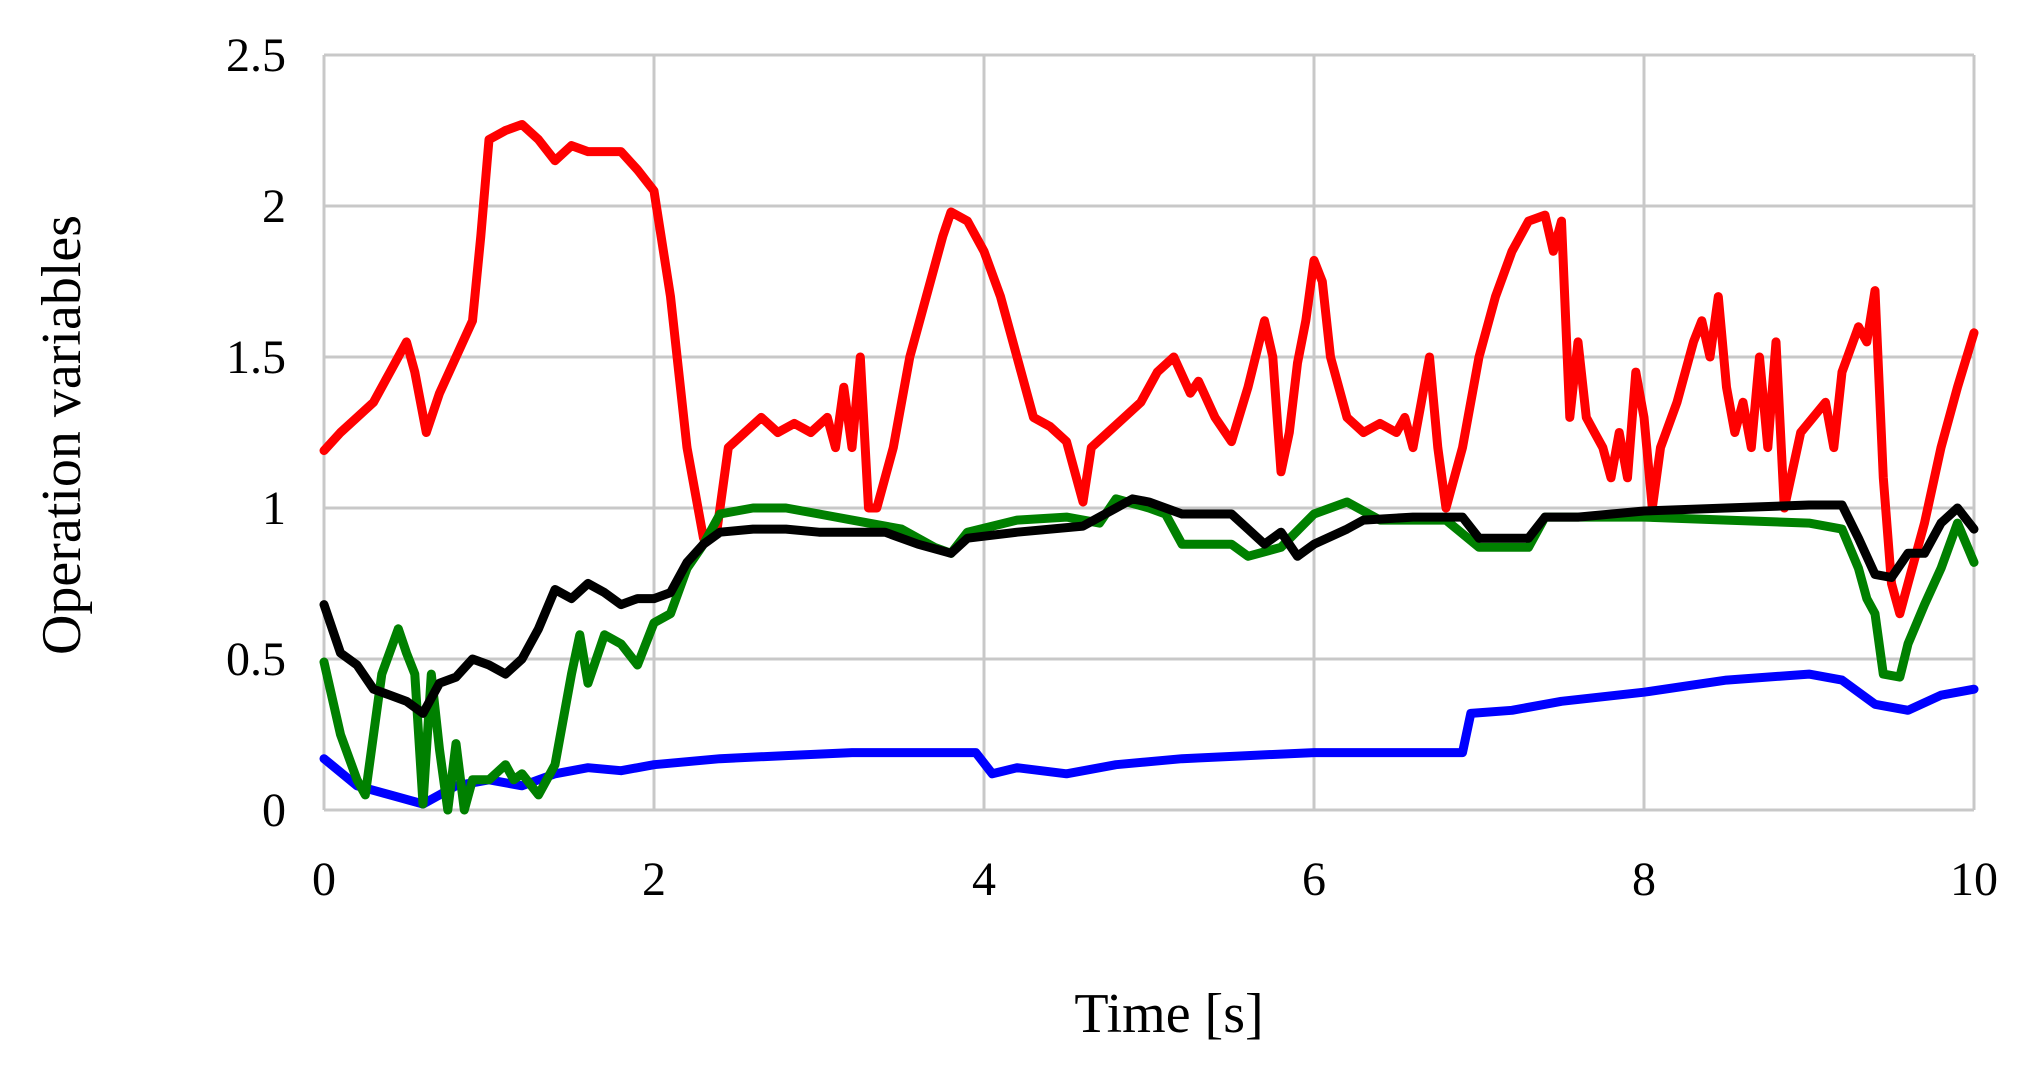 This screenshot has height=1074, width=2024. Describe the element at coordinates (984, 879) in the screenshot. I see `x-tick-label: 4` at that location.